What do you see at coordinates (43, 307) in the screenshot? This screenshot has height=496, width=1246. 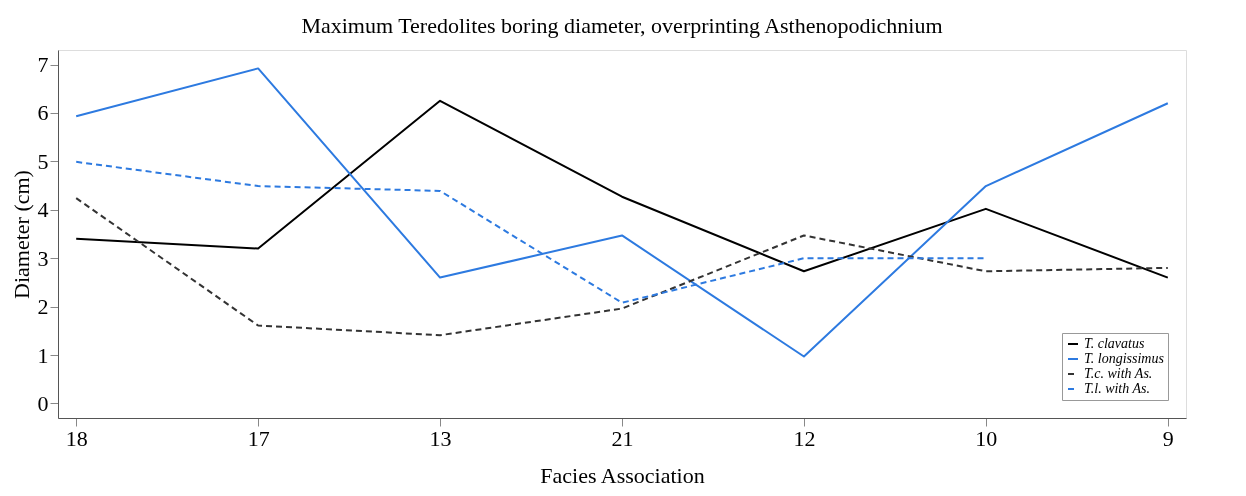 I see `y-tick-label: 2` at bounding box center [43, 307].